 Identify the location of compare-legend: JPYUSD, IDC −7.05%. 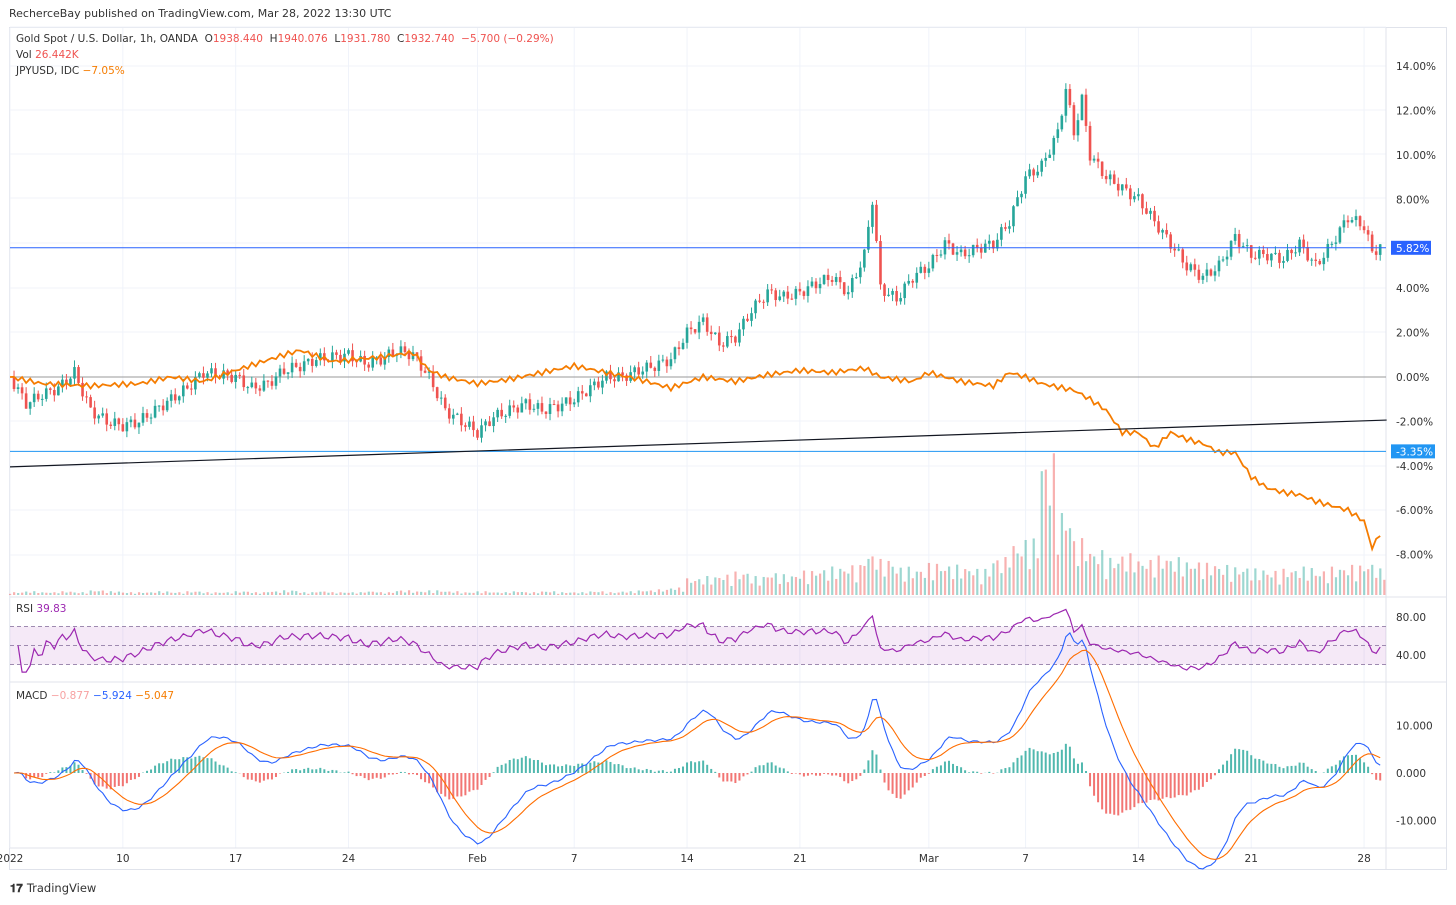
(70, 71).